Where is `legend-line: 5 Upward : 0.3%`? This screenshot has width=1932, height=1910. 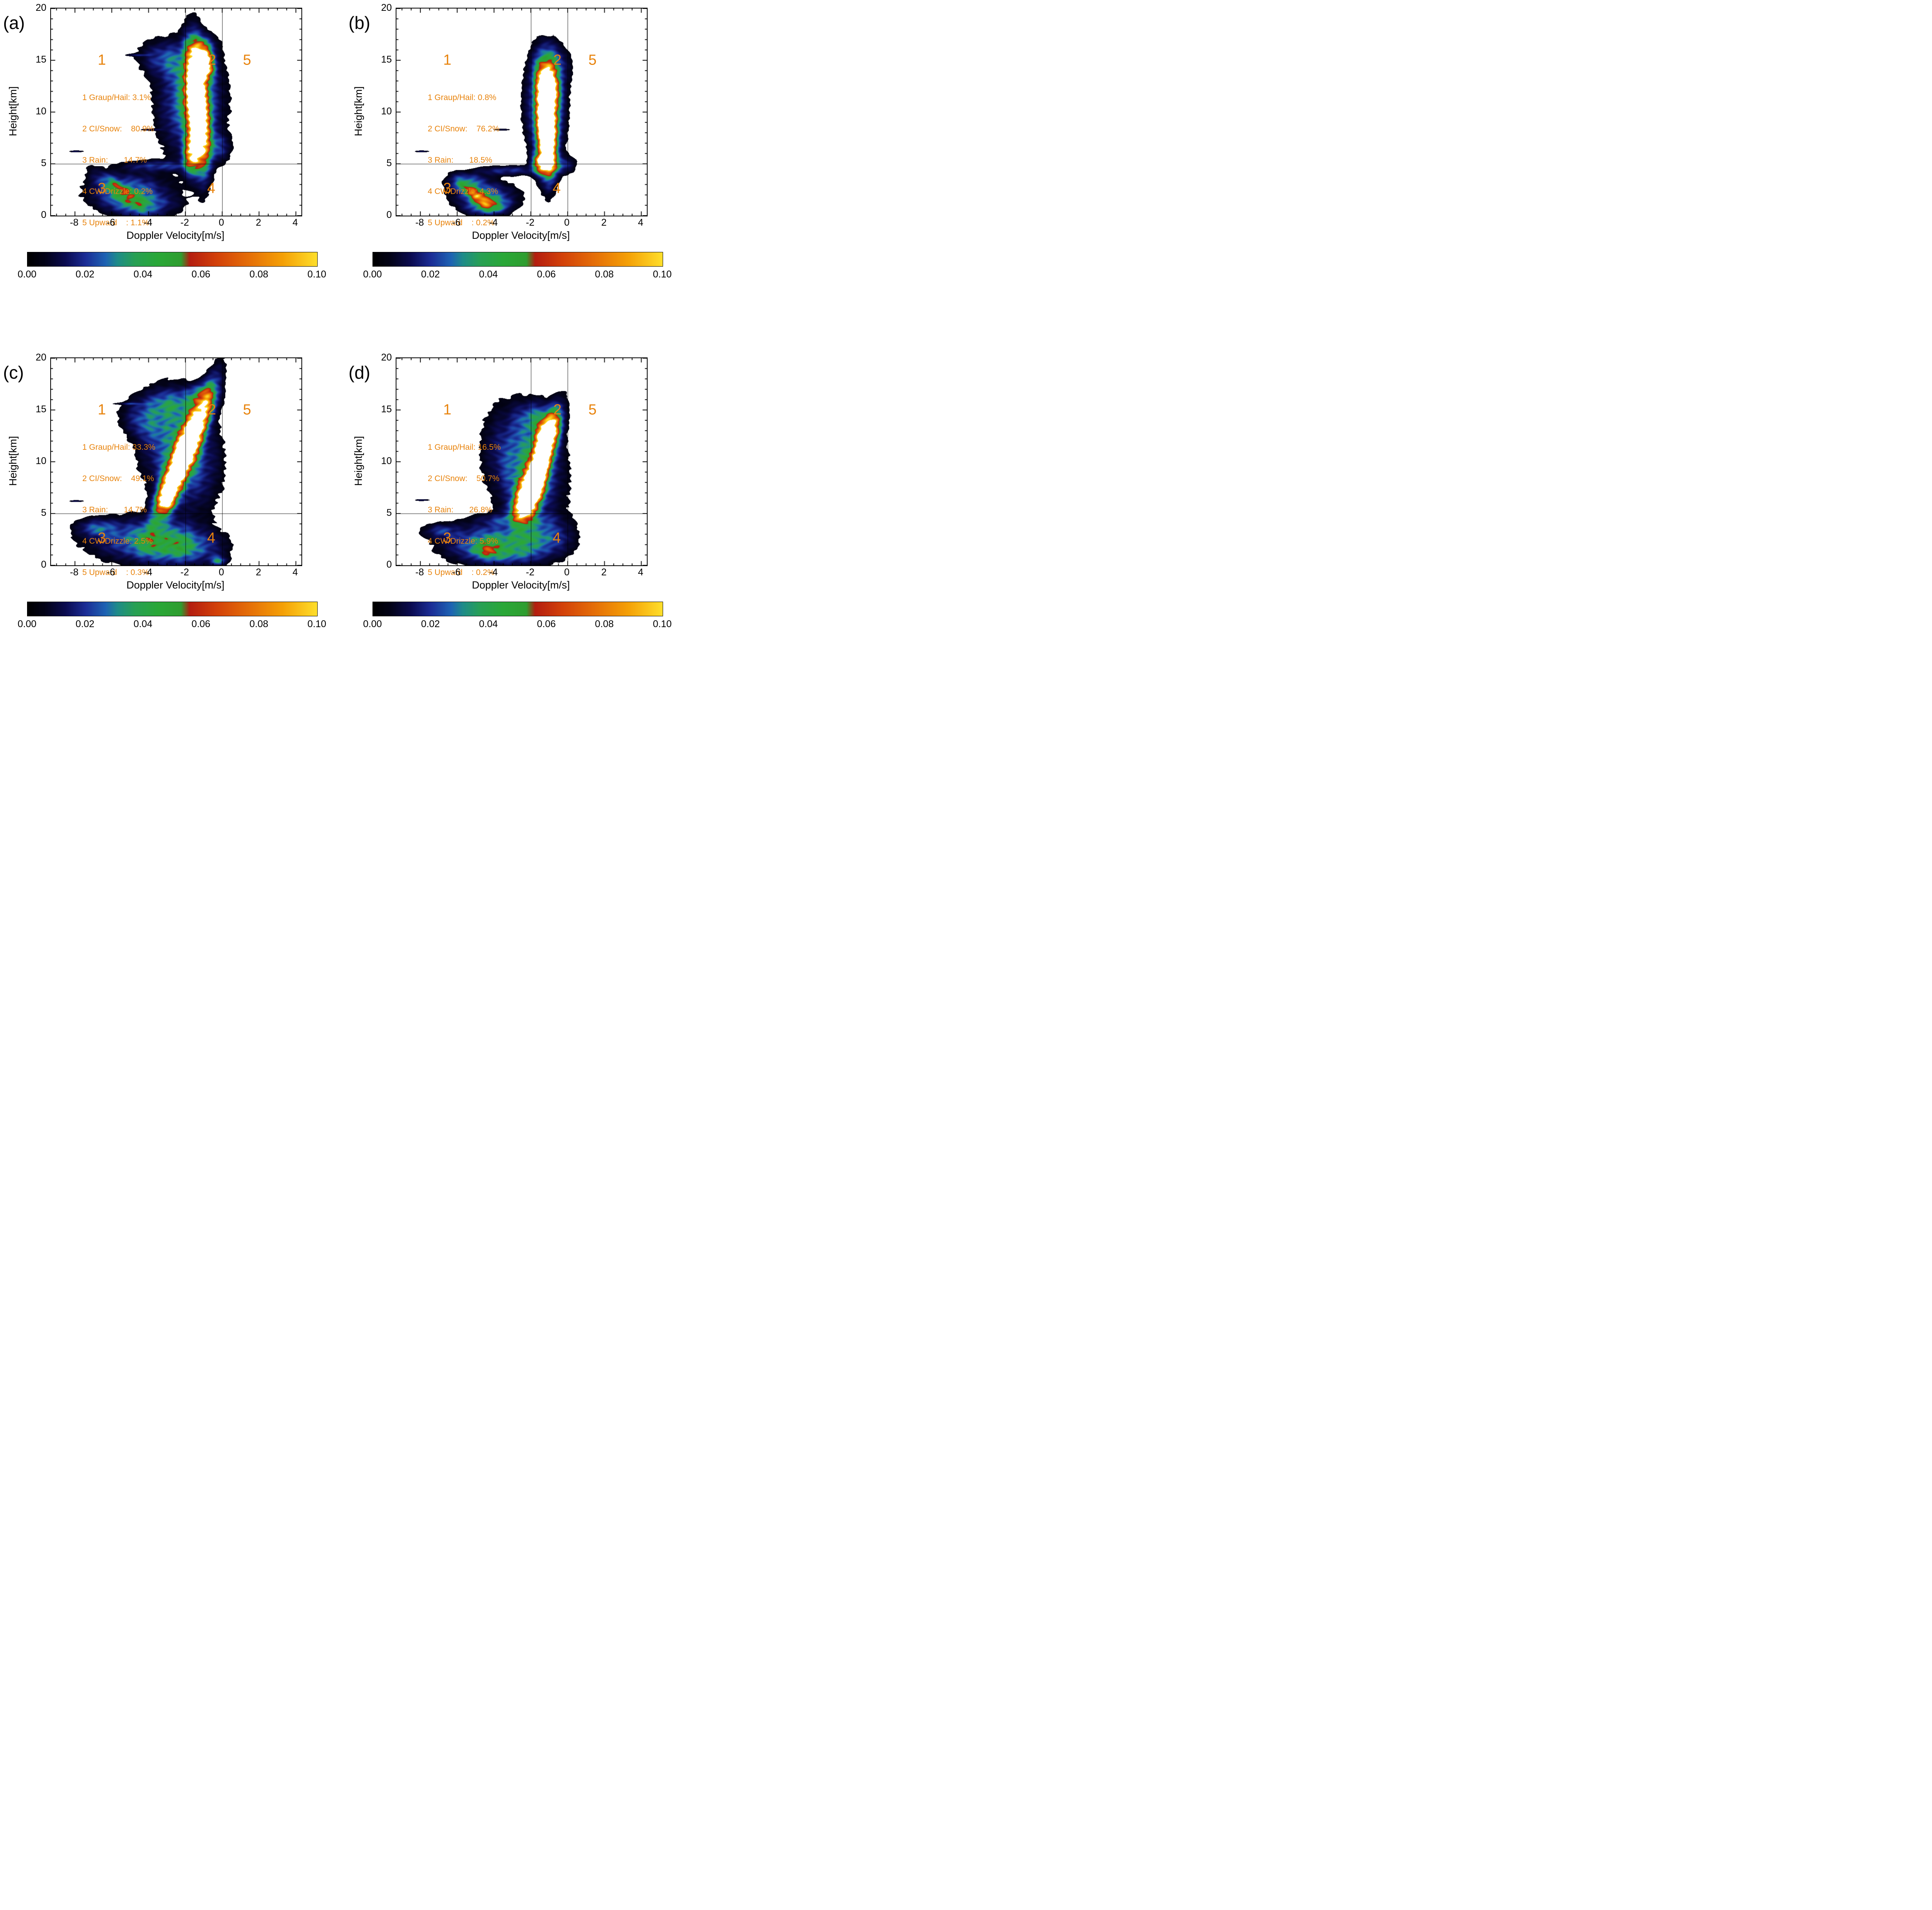
legend-line: 5 Upward : 0.3% is located at coordinates (116, 572).